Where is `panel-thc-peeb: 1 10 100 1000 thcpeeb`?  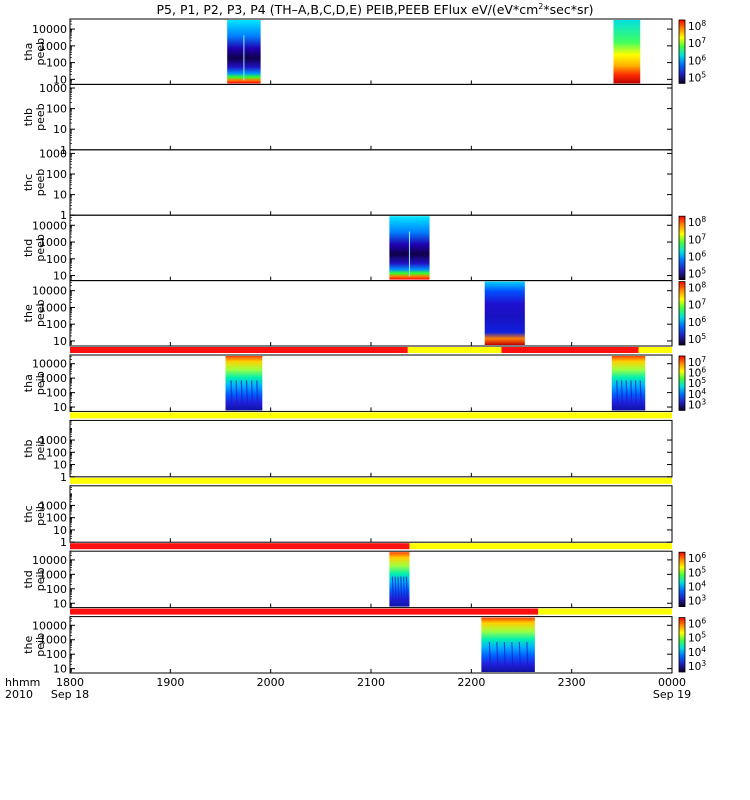
panel-thc-peeb: 1 10 100 1000 thcpeeb is located at coordinates (347, 184).